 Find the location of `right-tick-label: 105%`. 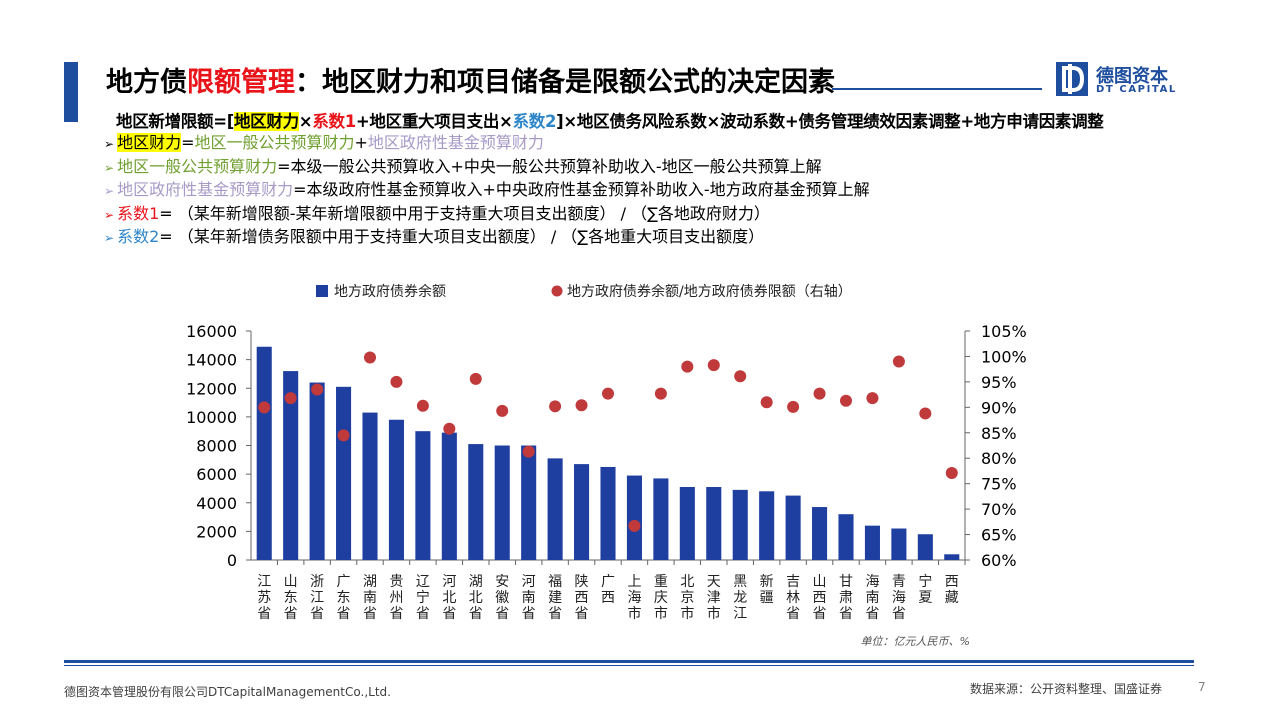

right-tick-label: 105% is located at coordinates (1004, 331).